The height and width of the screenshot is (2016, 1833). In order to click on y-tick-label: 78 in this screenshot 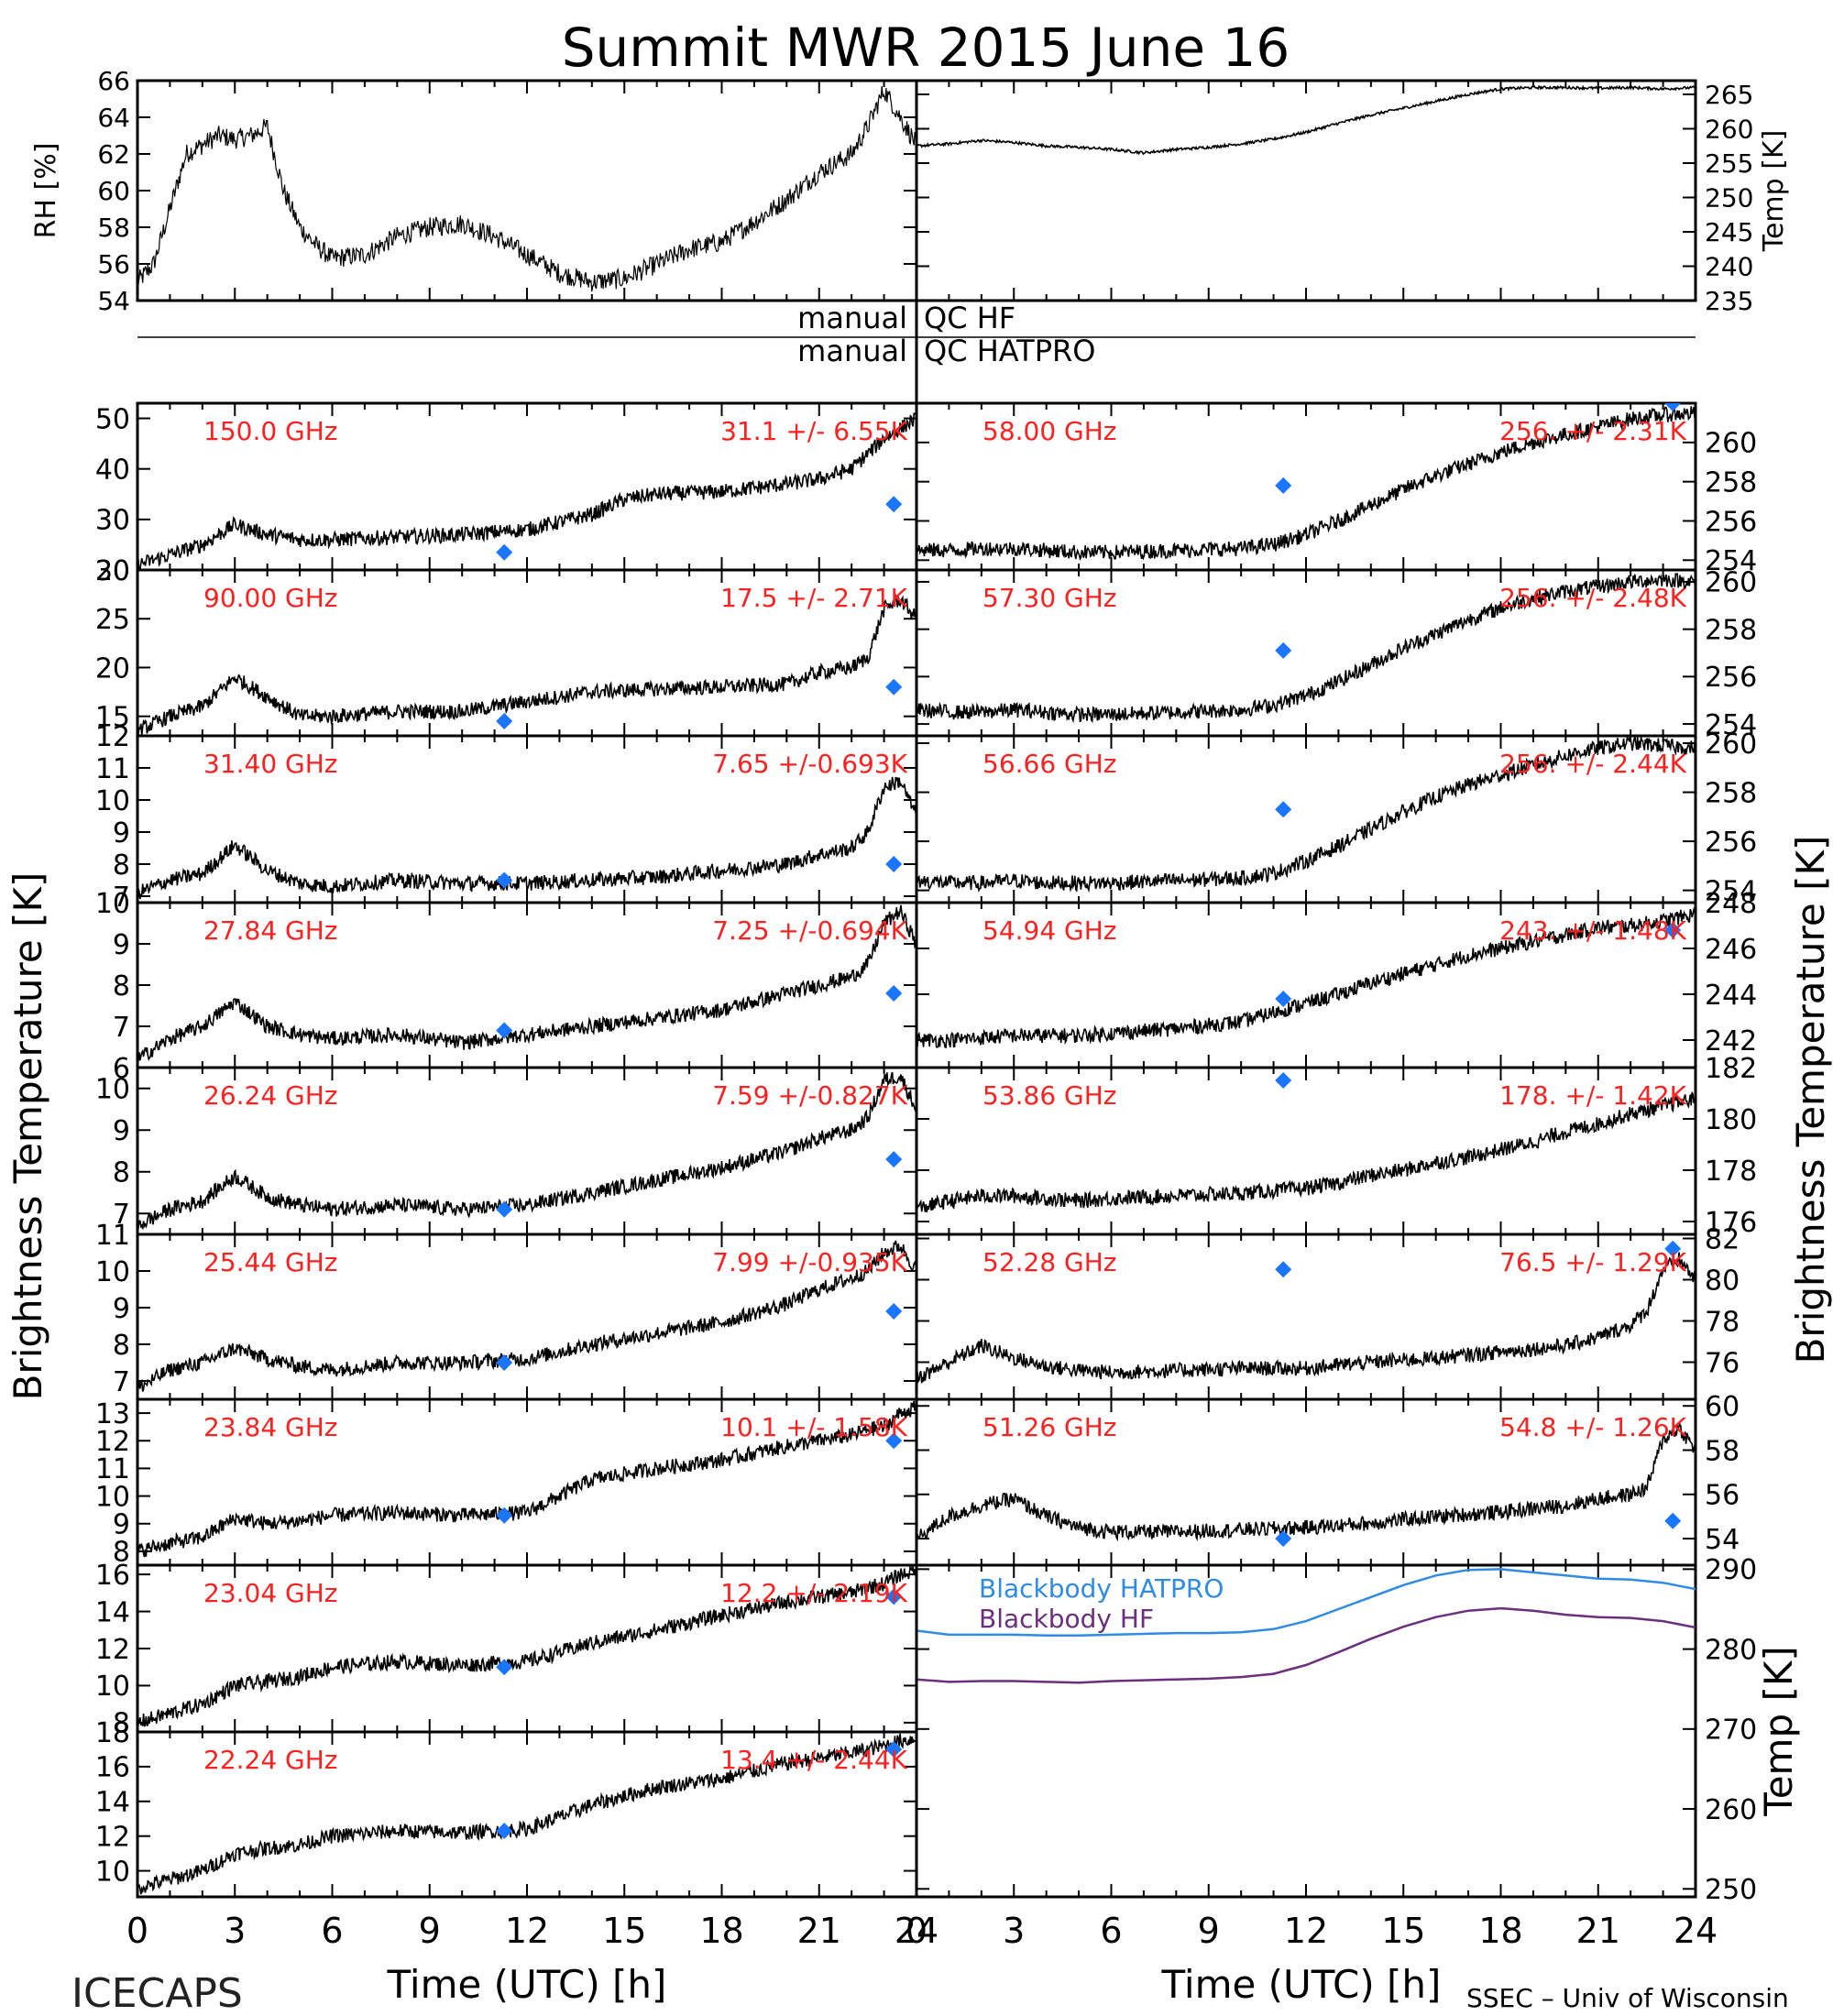, I will do `click(1722, 1322)`.